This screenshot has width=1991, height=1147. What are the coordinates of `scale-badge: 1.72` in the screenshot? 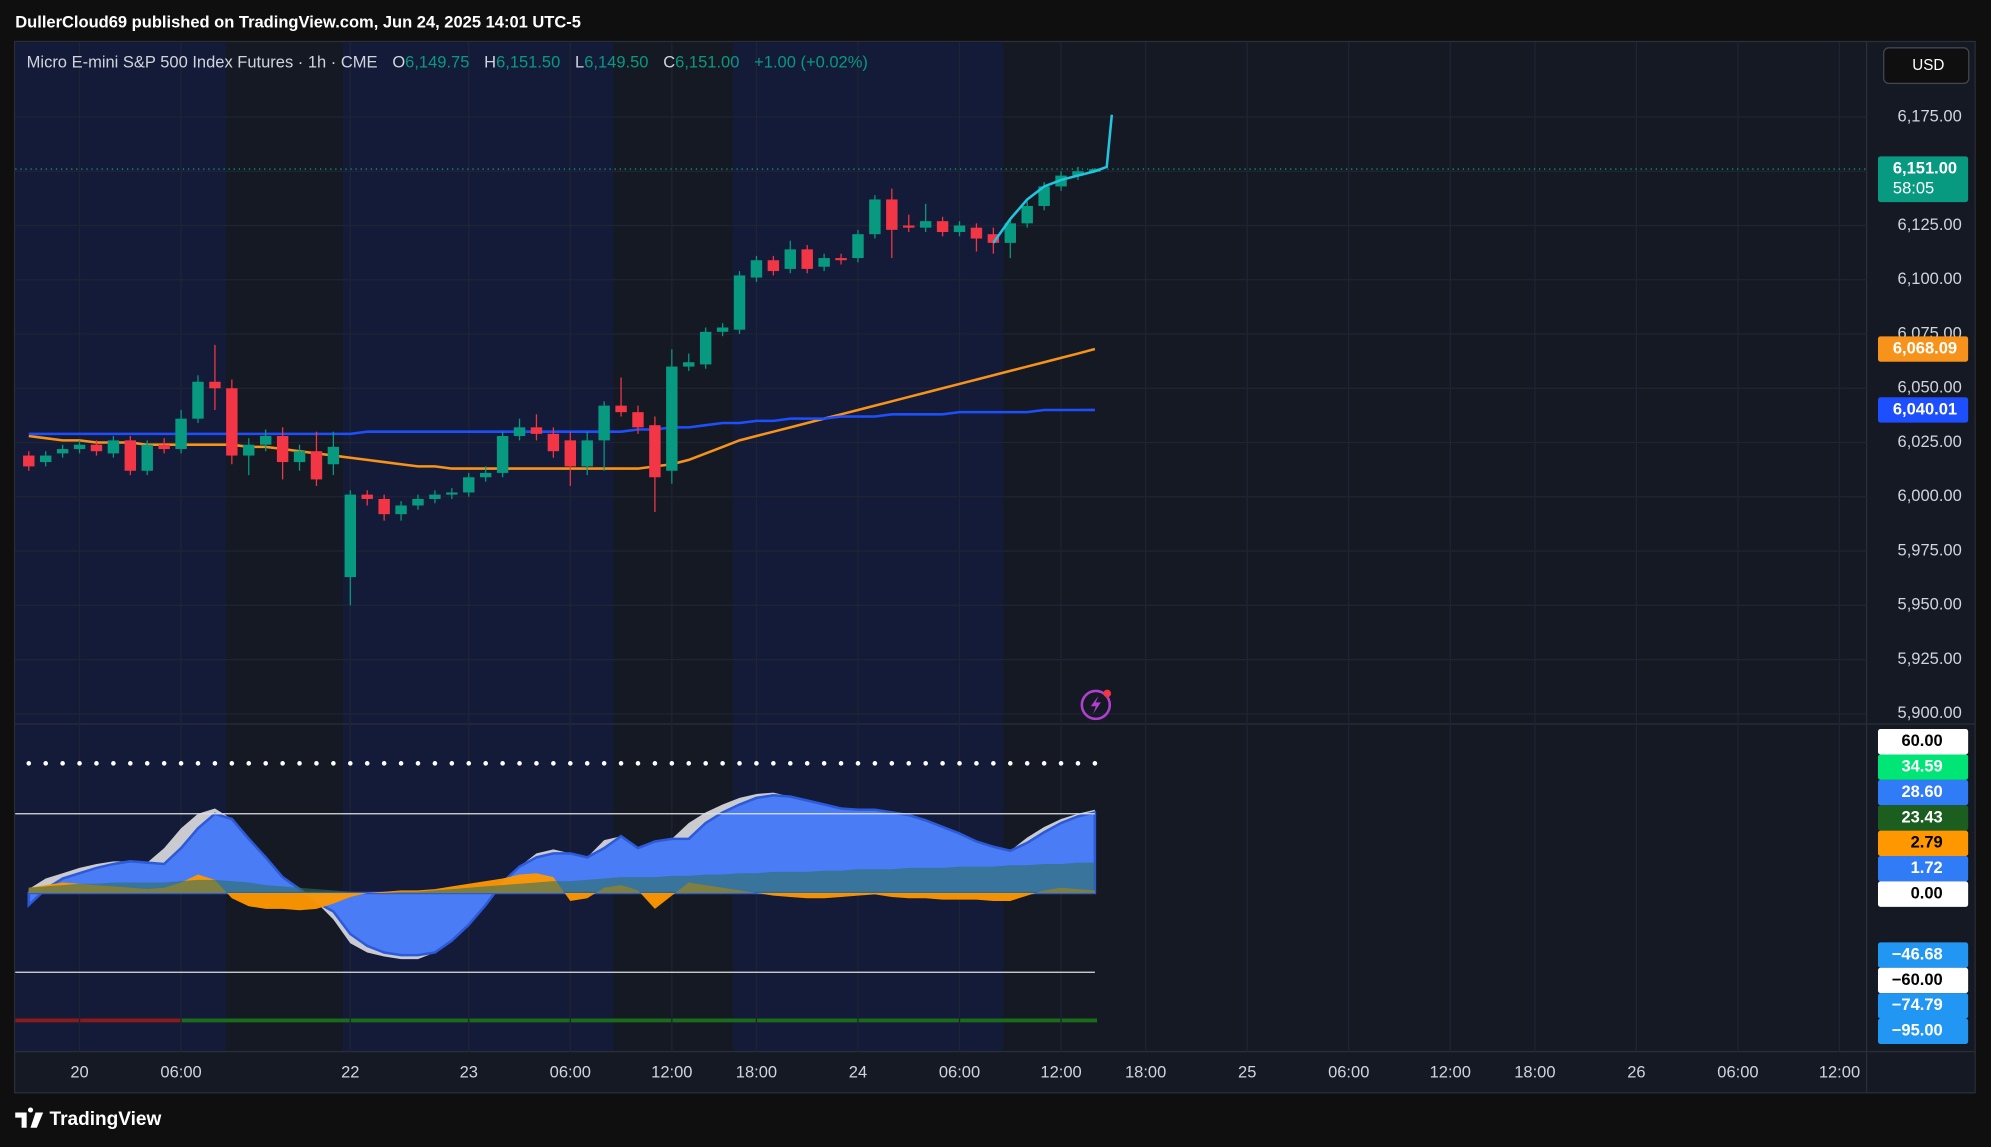 It's located at (1923, 869).